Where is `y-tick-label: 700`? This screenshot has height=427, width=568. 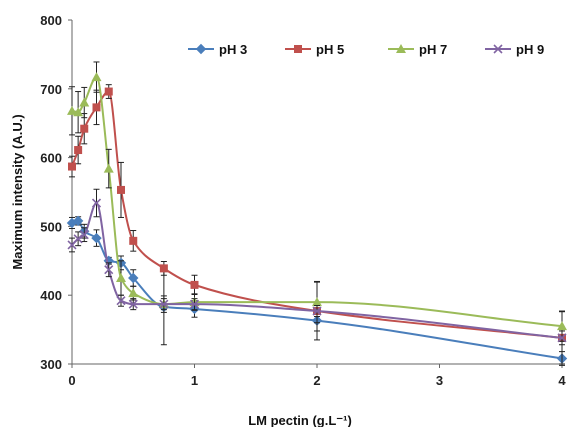
y-tick-label: 700 is located at coordinates (51, 89).